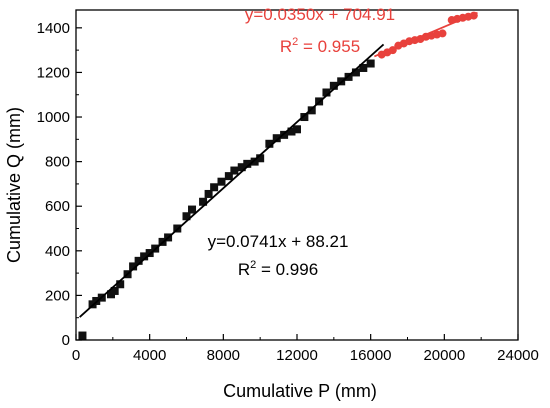 Image resolution: width=550 pixels, height=408 pixels. Describe the element at coordinates (57, 162) in the screenshot. I see `y-tick-label: 800` at that location.